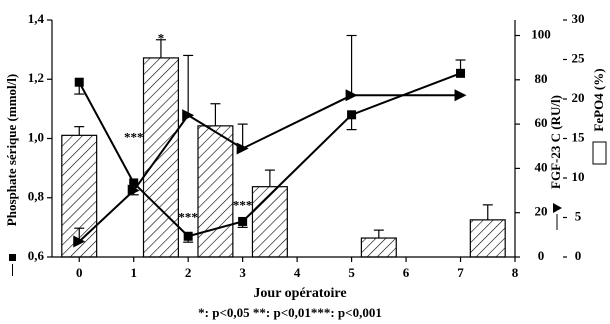 The width and height of the screenshot is (610, 324). I want to click on y3-tick-label: 20, so click(578, 97).